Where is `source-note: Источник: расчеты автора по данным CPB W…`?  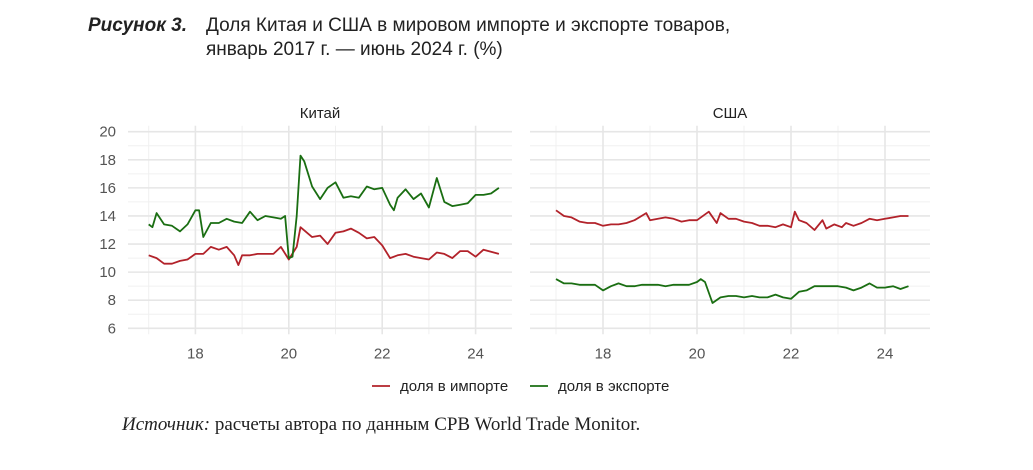 source-note: Источник: расчеты автора по данным CPB W… is located at coordinates (381, 425).